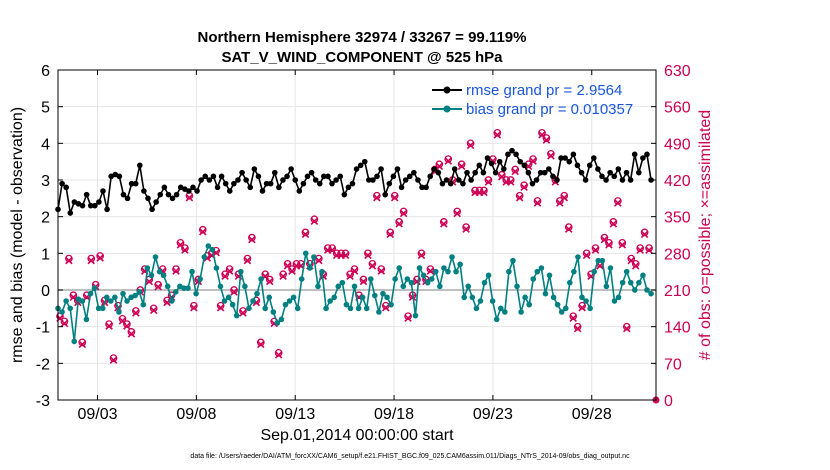  I want to click on y-tick-label-right: 280, so click(677, 254).